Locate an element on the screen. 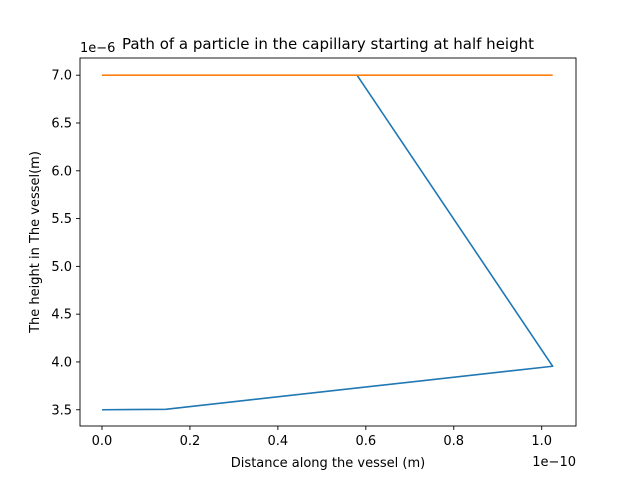  x-tick-label: 0.4 is located at coordinates (278, 441).